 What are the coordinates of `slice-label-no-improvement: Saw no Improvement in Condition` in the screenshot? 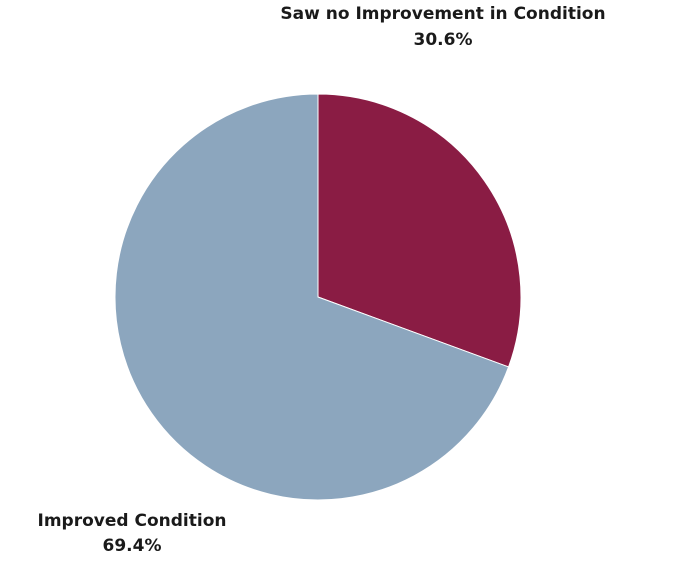 It's located at (442, 14).